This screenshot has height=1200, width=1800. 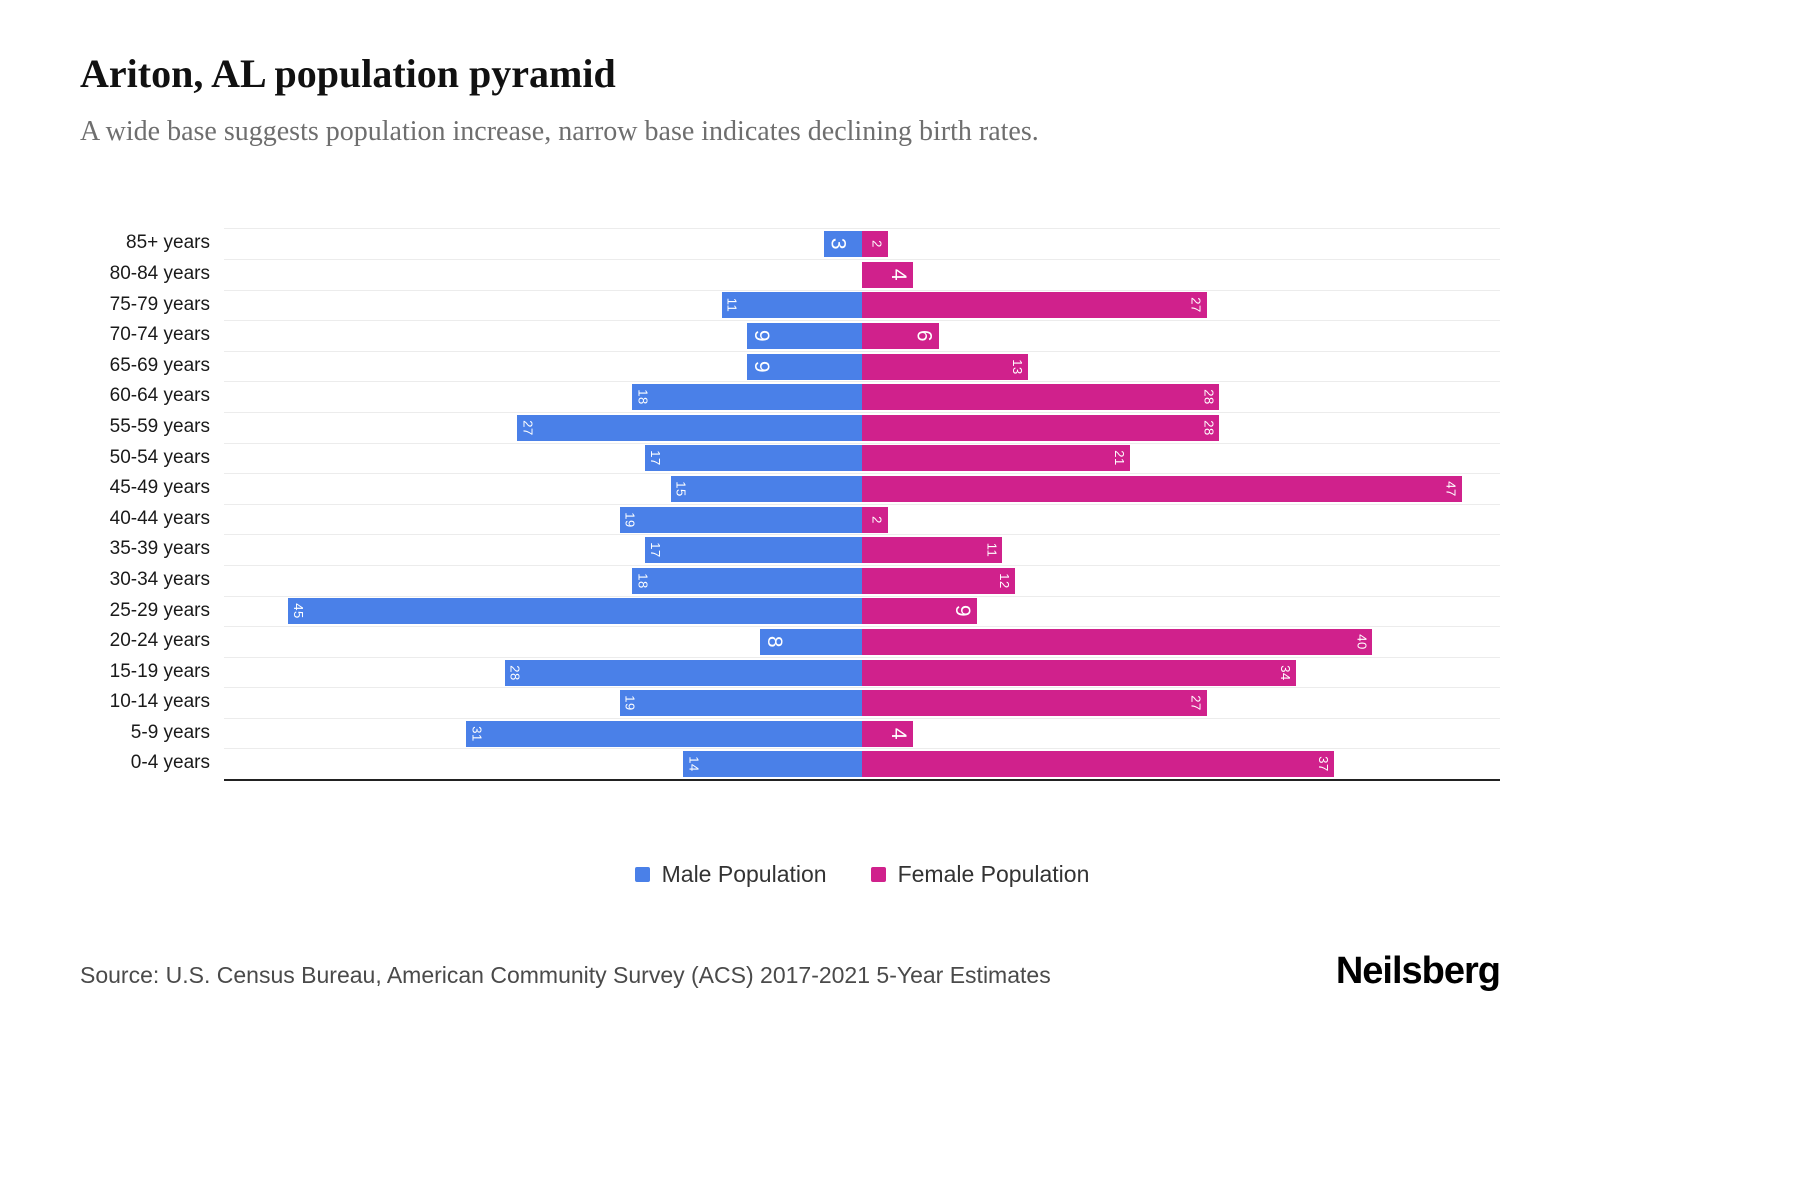 I want to click on age-group-label: 75-79 years, so click(x=159, y=304).